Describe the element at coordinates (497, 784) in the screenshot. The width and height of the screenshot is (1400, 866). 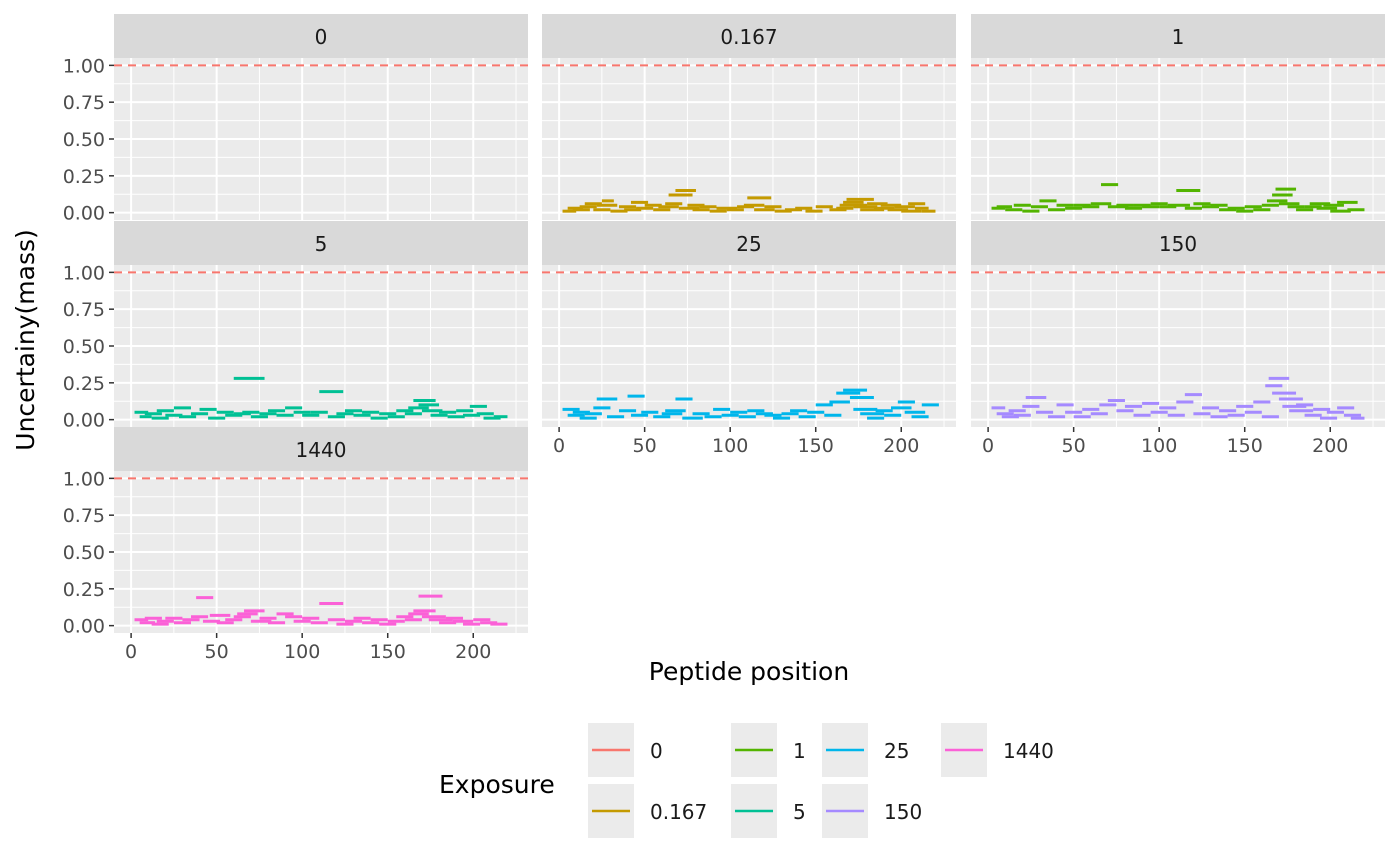
I see `legend-title: Exposure` at that location.